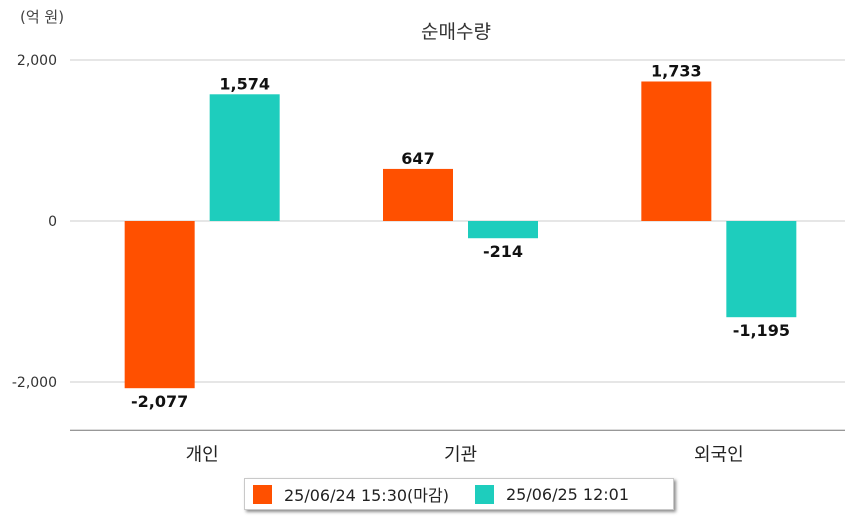 This screenshot has height=520, width=854. I want to click on legend-label-series-1: 25/06/24 15:30(마감), so click(366, 495).